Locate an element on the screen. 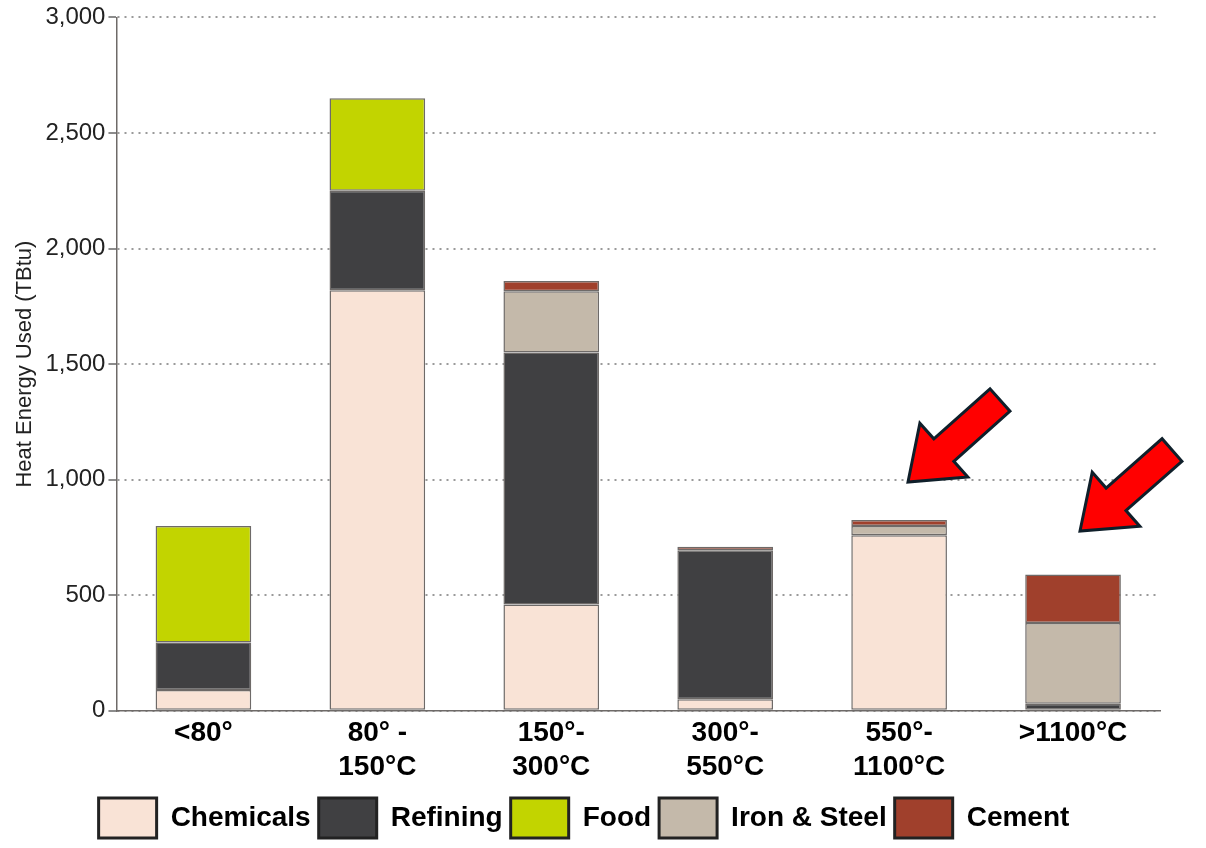 This screenshot has width=1206, height=848. legend-label: Iron & Steel is located at coordinates (809, 816).